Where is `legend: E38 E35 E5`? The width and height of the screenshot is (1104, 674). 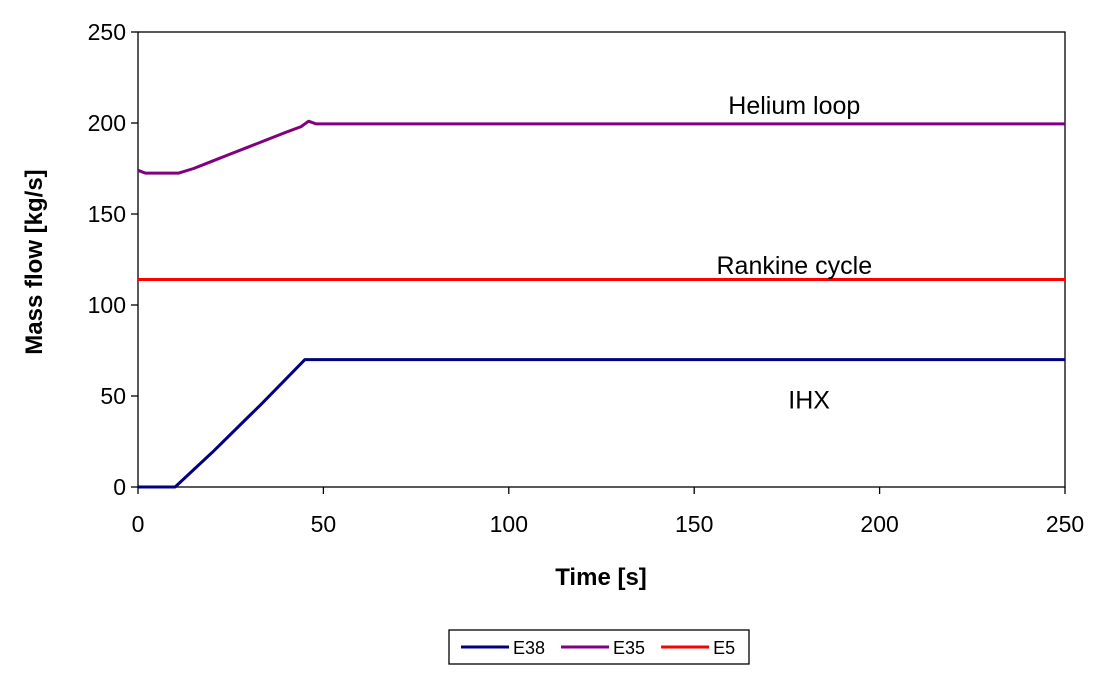 legend: E38 E35 E5 is located at coordinates (599, 647).